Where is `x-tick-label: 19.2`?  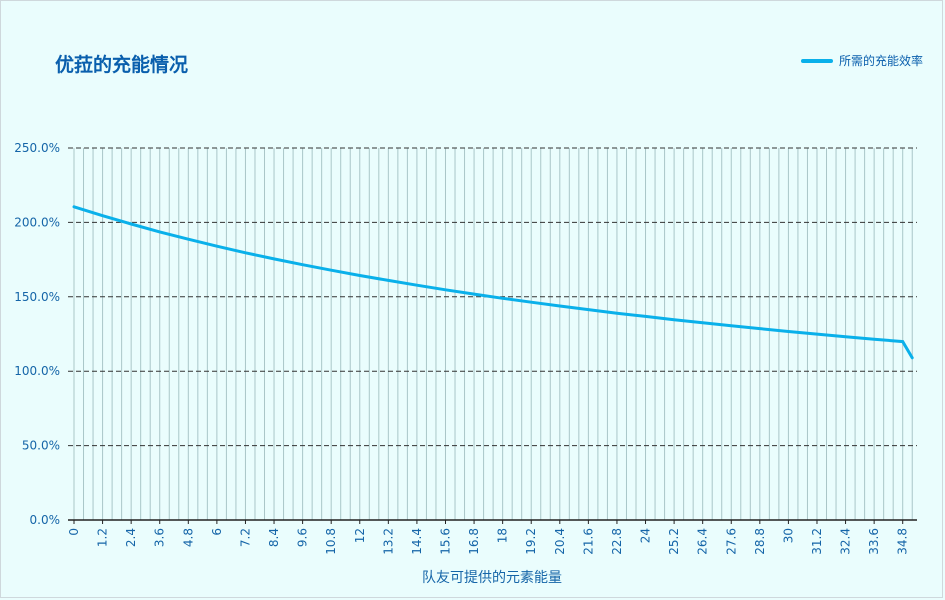
x-tick-label: 19.2 is located at coordinates (531, 541).